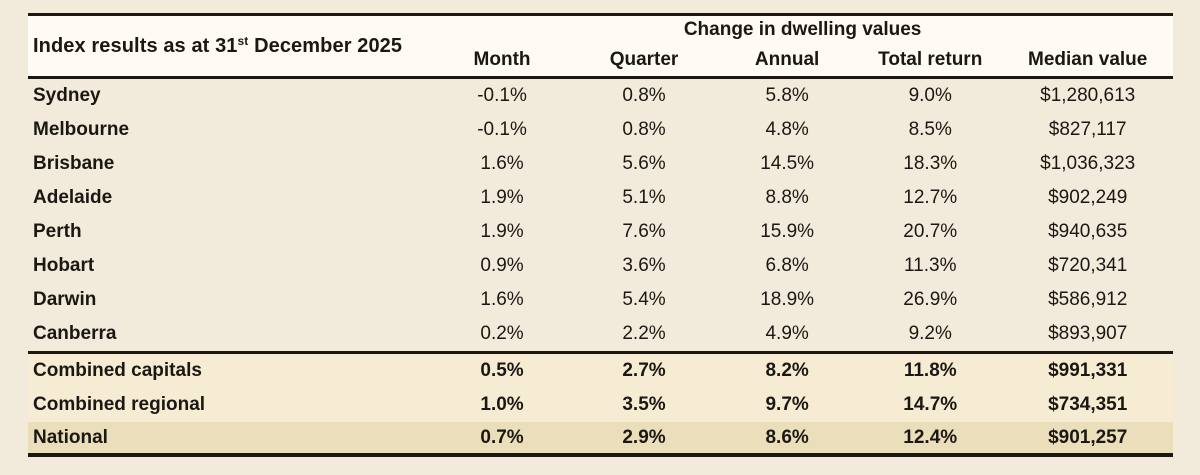 This screenshot has height=475, width=1200. Describe the element at coordinates (502, 369) in the screenshot. I see `cell-month: 0.5%` at that location.